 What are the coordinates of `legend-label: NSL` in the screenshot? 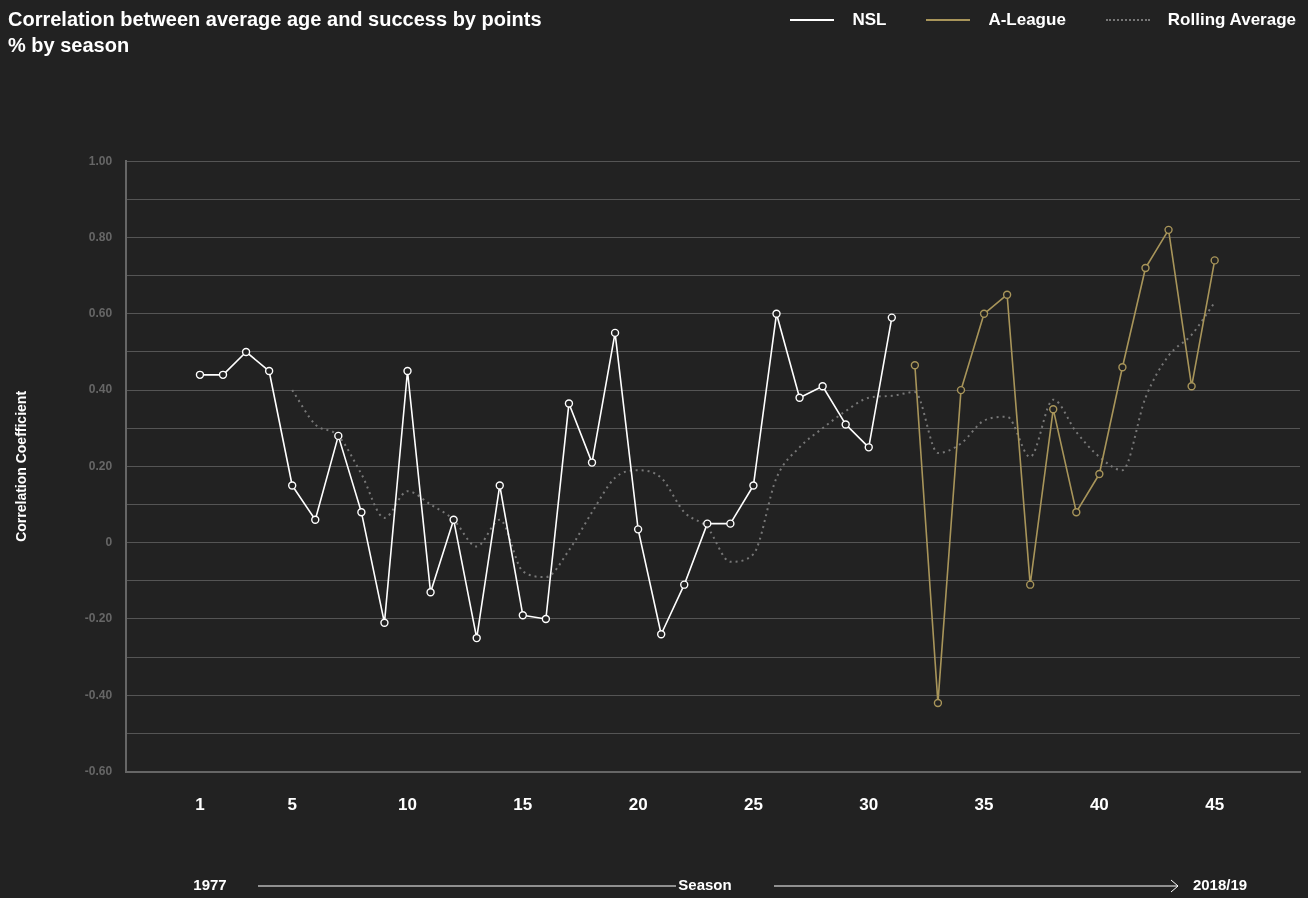 It's located at (869, 20).